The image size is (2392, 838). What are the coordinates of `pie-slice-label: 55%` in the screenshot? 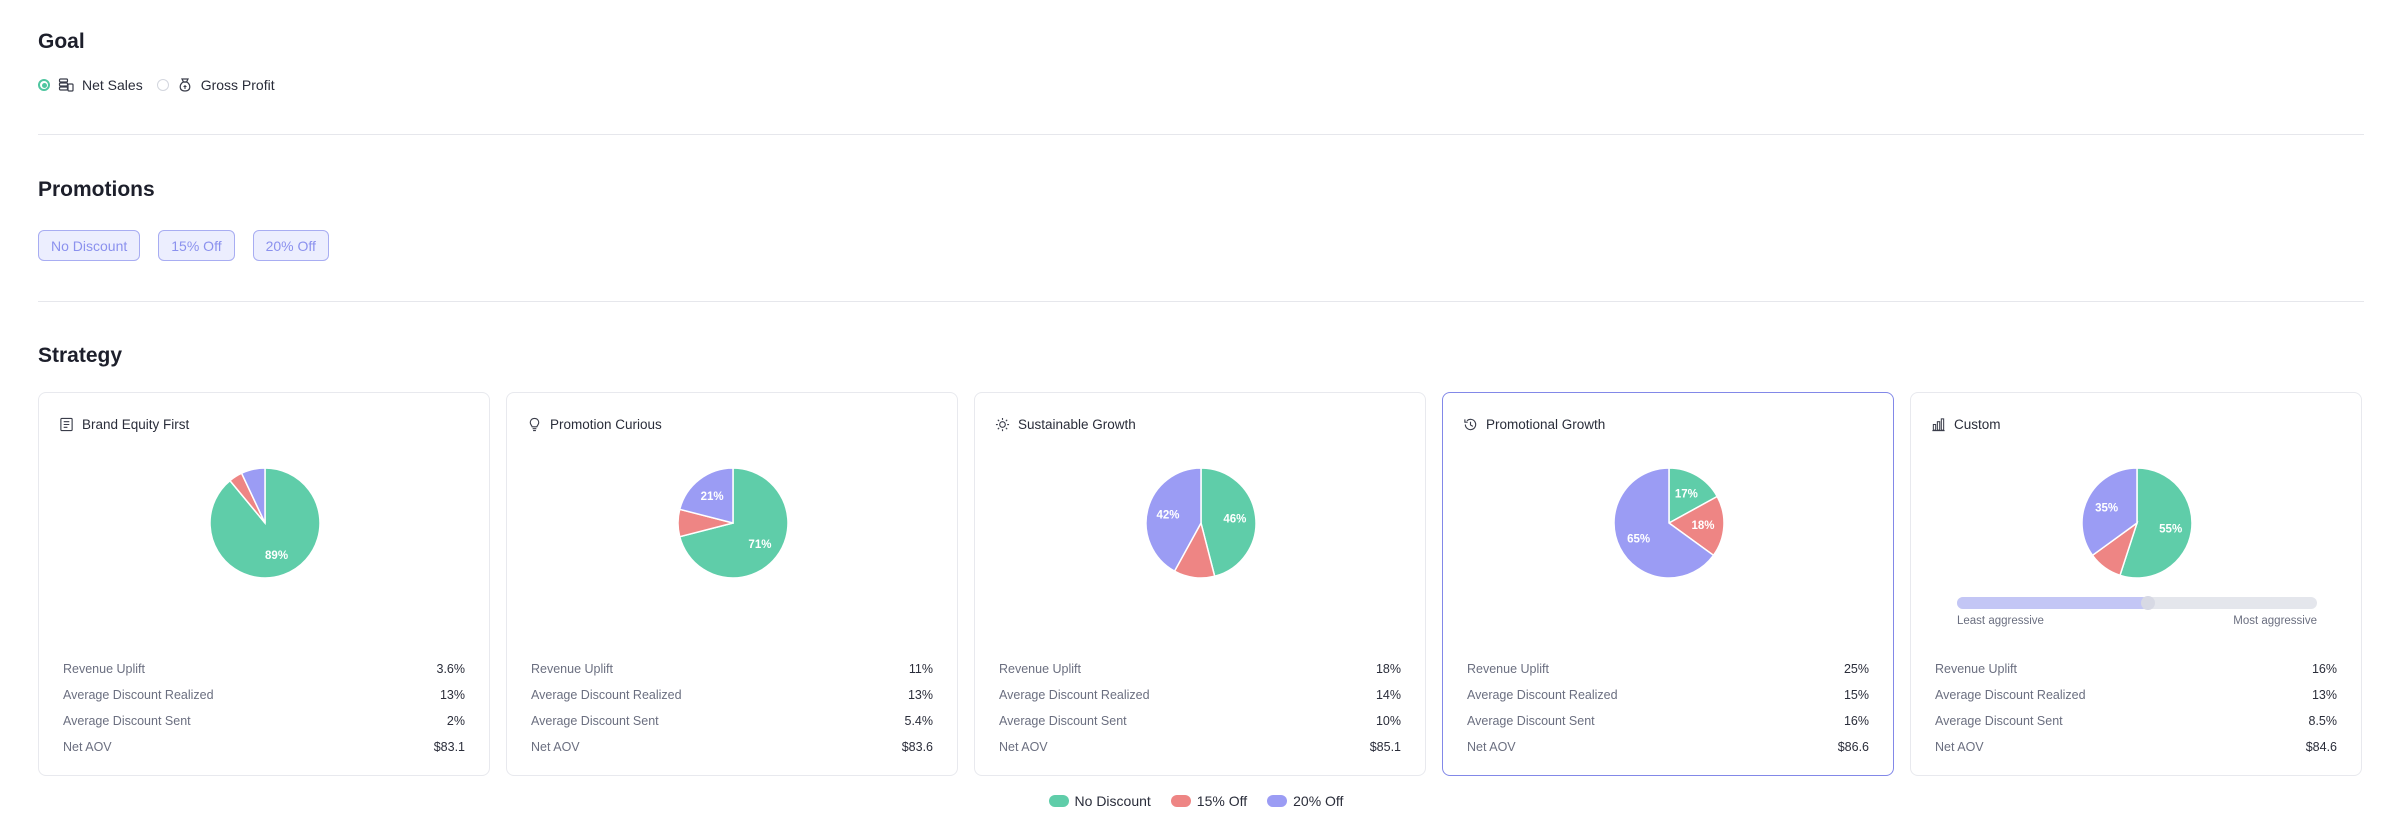 It's located at (2170, 529).